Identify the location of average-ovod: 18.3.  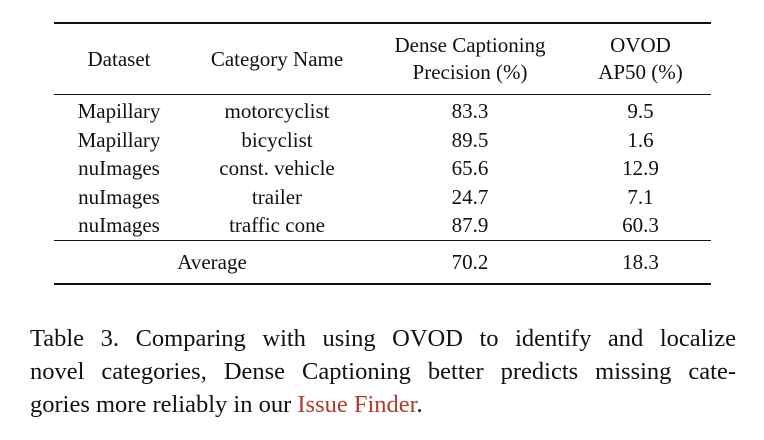
(640, 262).